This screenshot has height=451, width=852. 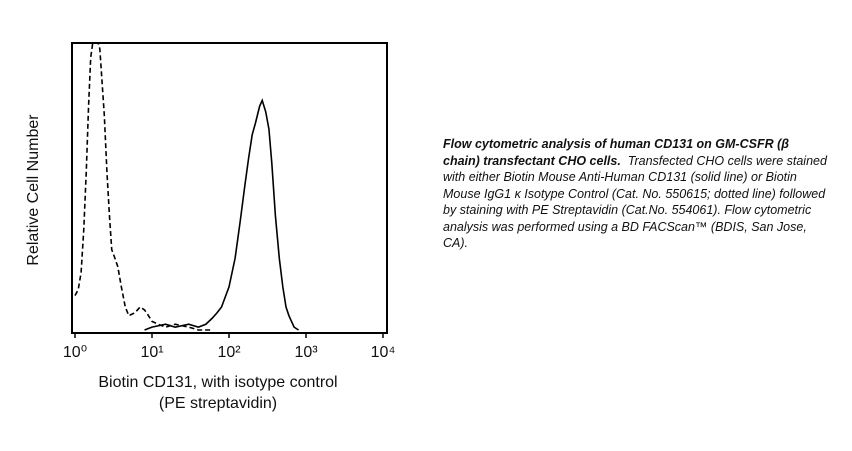 What do you see at coordinates (229, 352) in the screenshot?
I see `x-tick-label: 10²` at bounding box center [229, 352].